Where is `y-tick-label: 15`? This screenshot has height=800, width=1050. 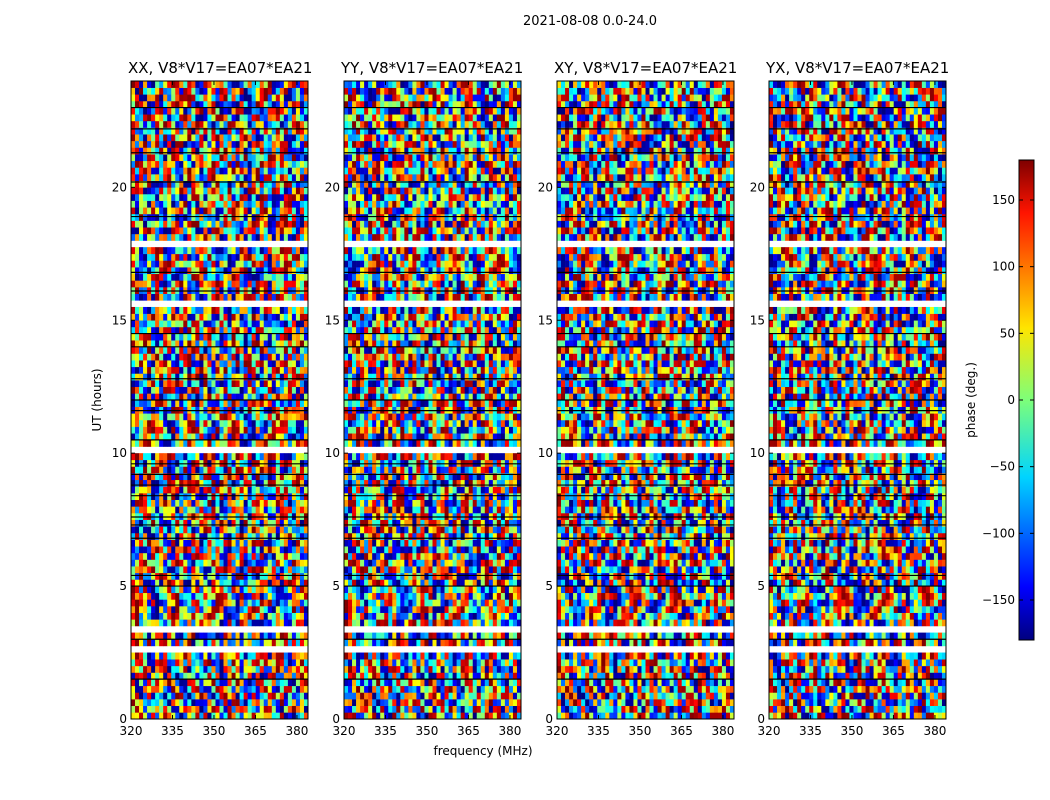 y-tick-label: 15 is located at coordinates (119, 320).